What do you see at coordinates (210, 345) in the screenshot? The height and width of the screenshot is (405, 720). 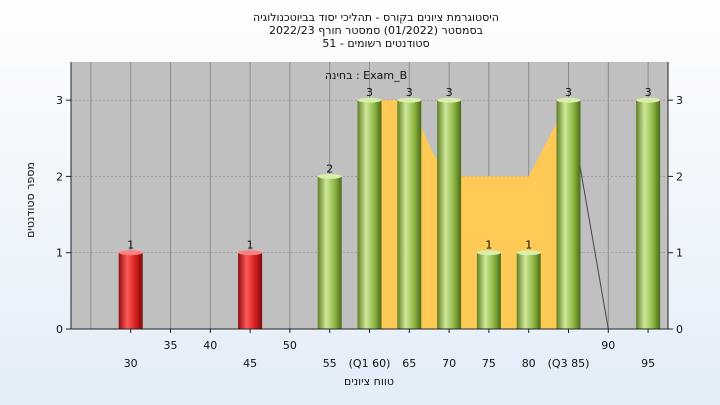 I see `x-tick-label: 40` at bounding box center [210, 345].